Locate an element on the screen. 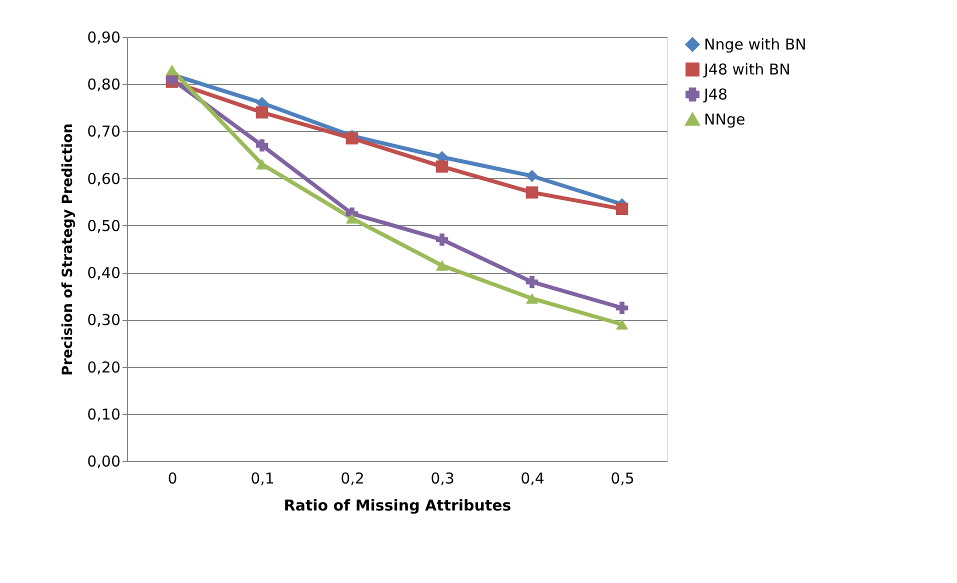 The width and height of the screenshot is (957, 583). x-axis-title: Ratio of Missing Attributes is located at coordinates (398, 505).